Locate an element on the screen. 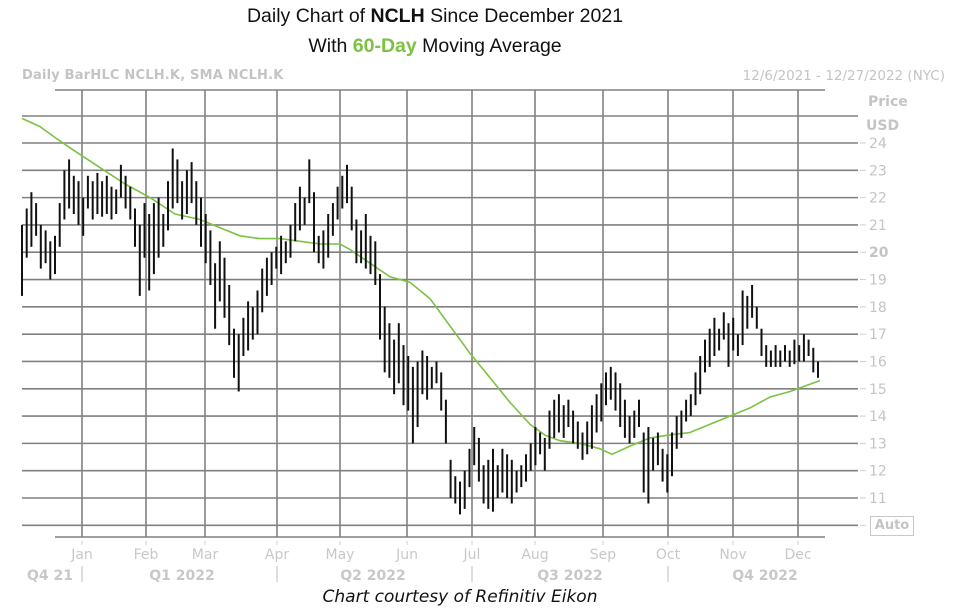 The width and height of the screenshot is (959, 614). x-month-label: Jun is located at coordinates (406, 555).